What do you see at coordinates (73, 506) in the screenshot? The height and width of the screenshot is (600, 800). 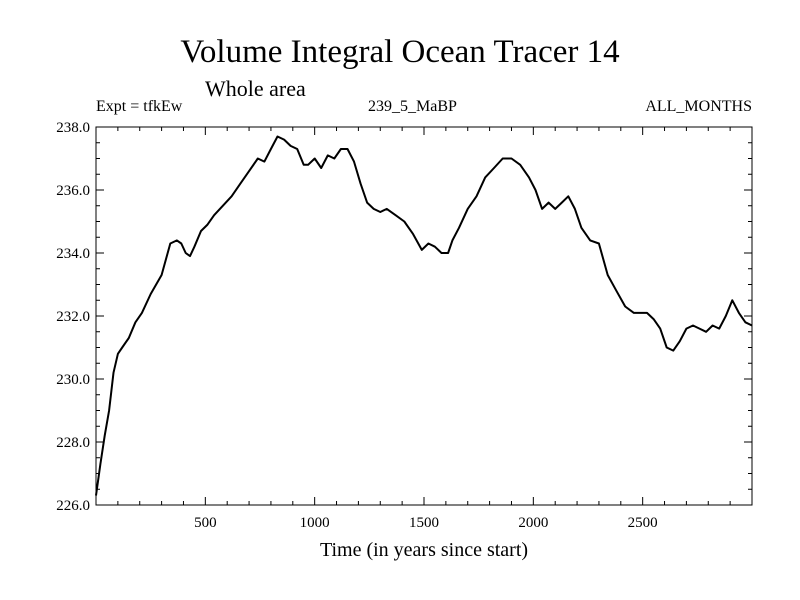 I see `y-tick-label: 226.0` at bounding box center [73, 506].